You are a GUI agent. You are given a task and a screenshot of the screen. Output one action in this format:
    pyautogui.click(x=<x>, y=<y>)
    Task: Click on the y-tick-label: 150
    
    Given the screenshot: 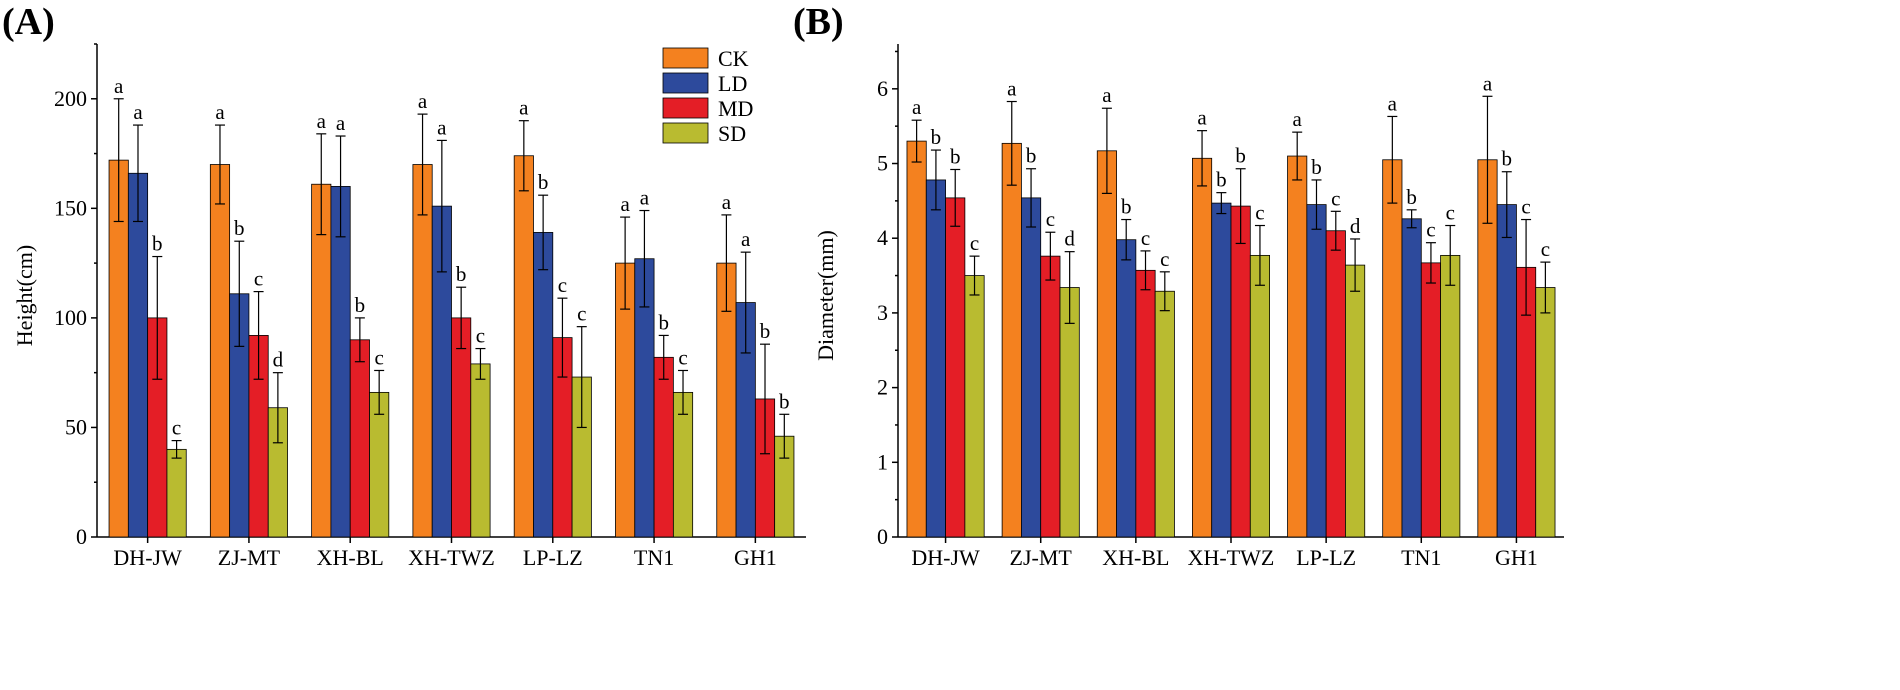 What is the action you would take?
    pyautogui.click(x=70, y=207)
    